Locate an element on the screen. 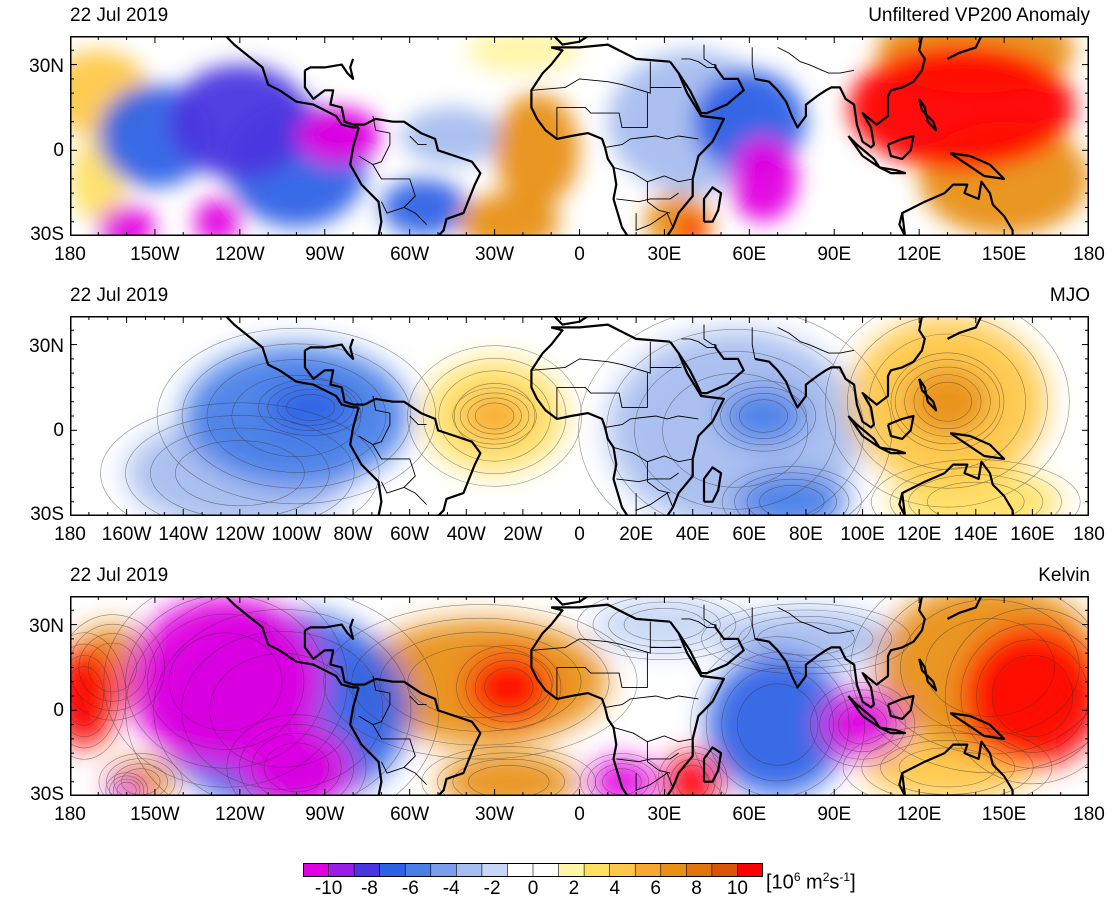 This screenshot has width=1114, height=903. lon-label: 180 is located at coordinates (1089, 254).